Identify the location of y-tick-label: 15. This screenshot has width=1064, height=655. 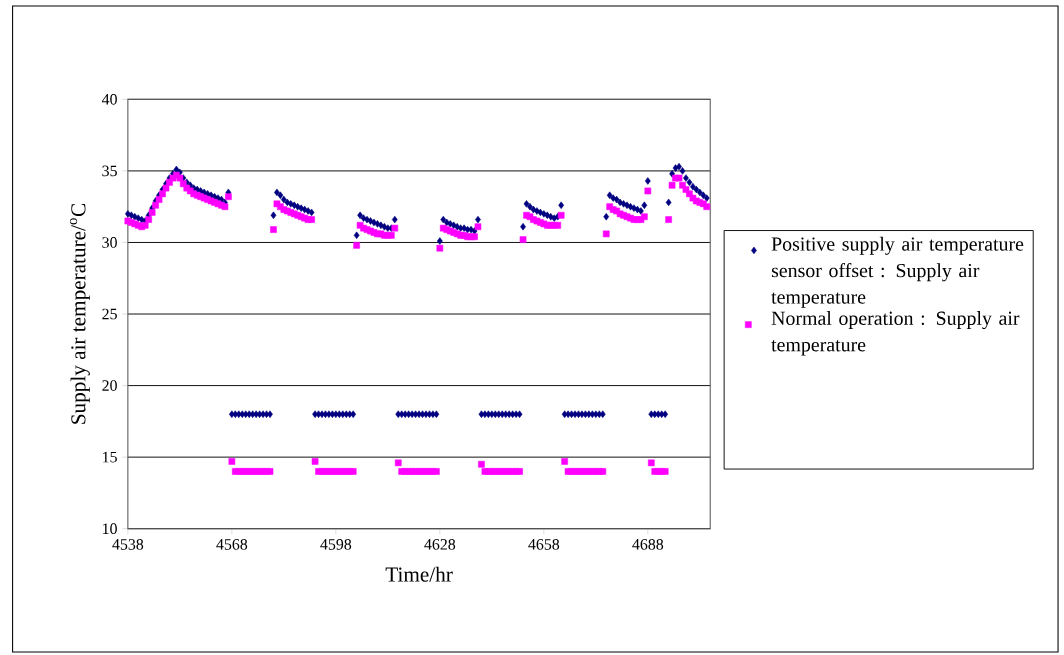
(110, 457).